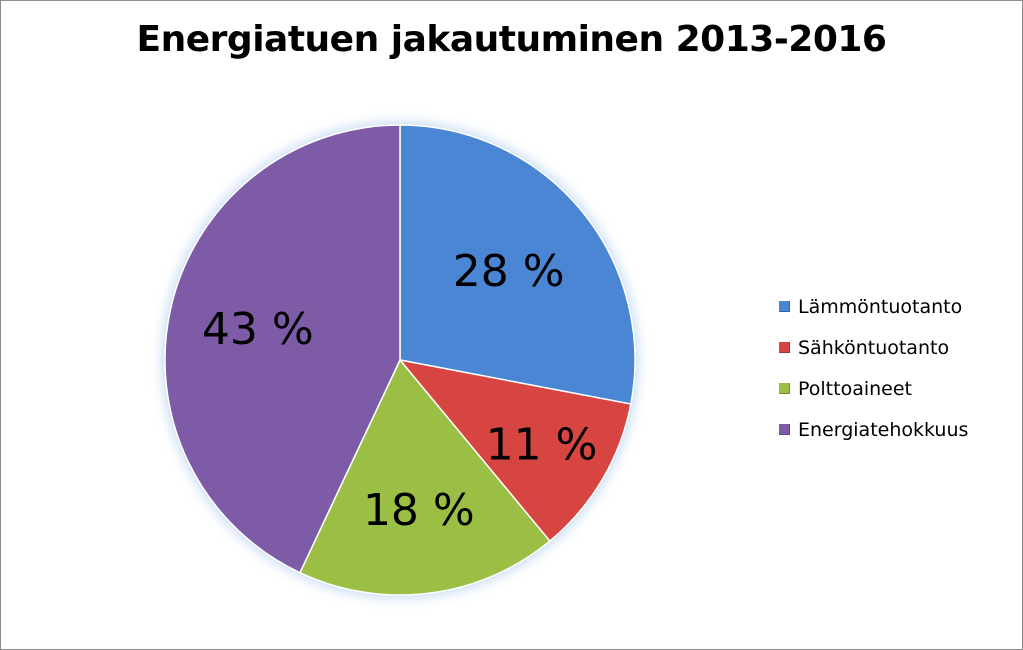 The image size is (1023, 650). What do you see at coordinates (855, 388) in the screenshot?
I see `legend-label: Polttoaineet` at bounding box center [855, 388].